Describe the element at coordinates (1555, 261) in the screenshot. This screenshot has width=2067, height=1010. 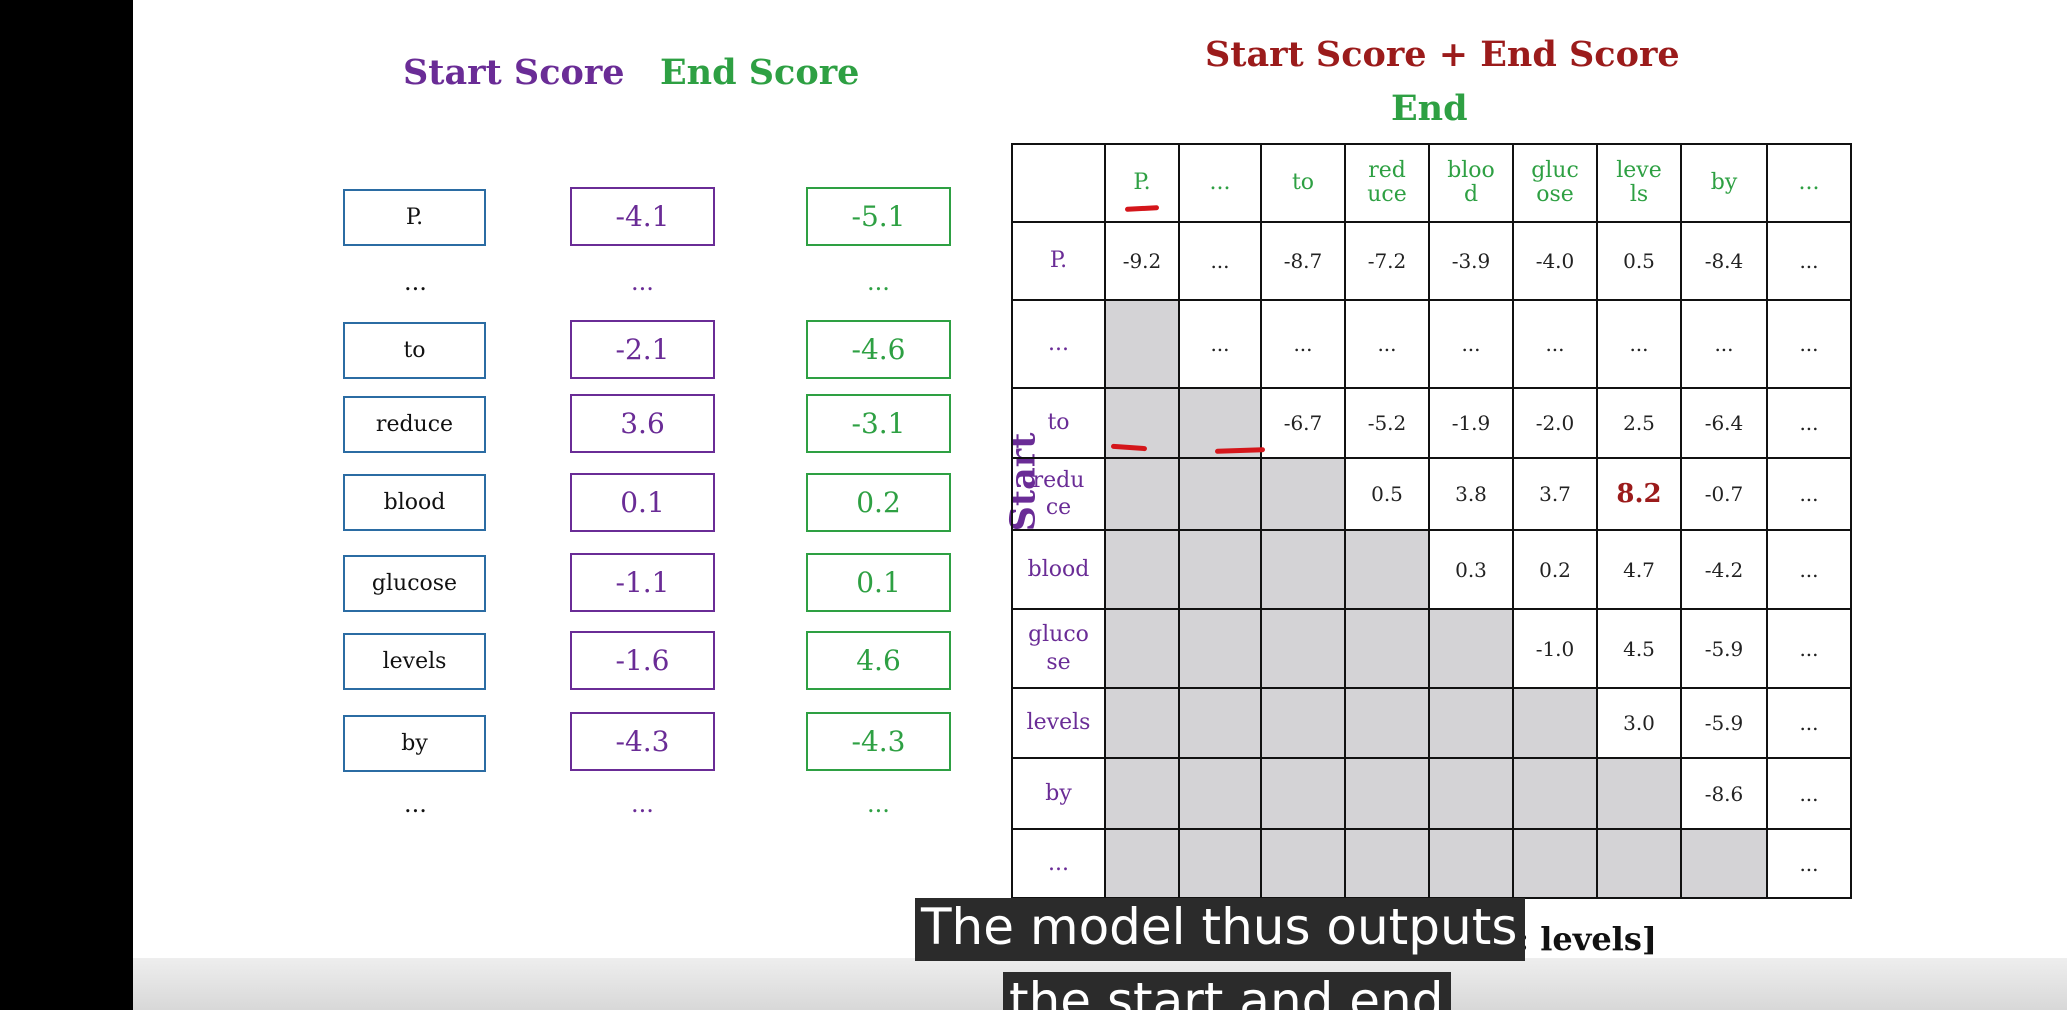
I see `matrix-cell: -4.0` at that location.